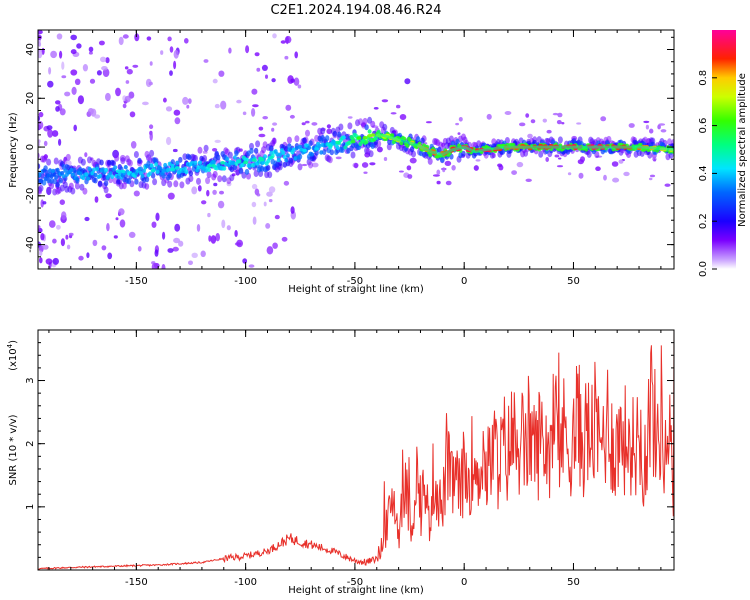 This screenshot has height=600, width=750. What do you see at coordinates (245, 582) in the screenshot?
I see `x-tick-label: -100` at bounding box center [245, 582].